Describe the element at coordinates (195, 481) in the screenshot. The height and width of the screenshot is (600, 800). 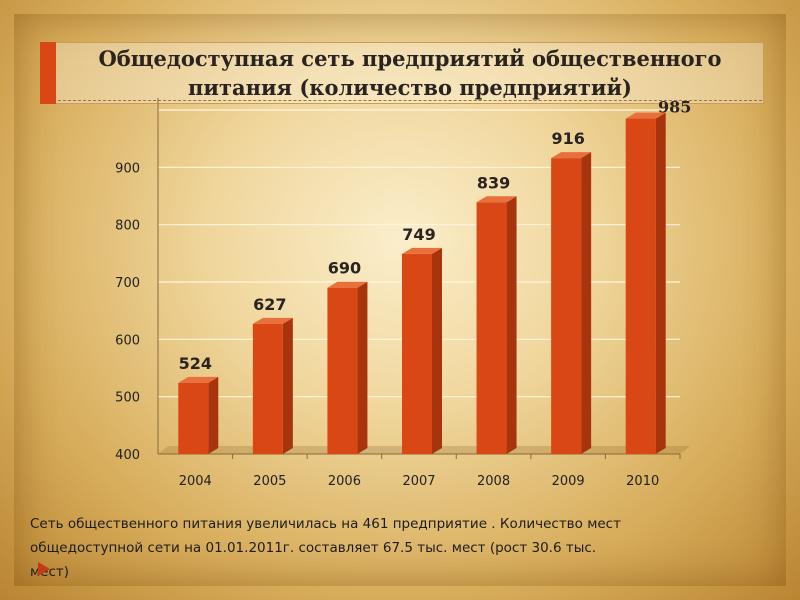
I see `x-tick-label: 2004` at that location.